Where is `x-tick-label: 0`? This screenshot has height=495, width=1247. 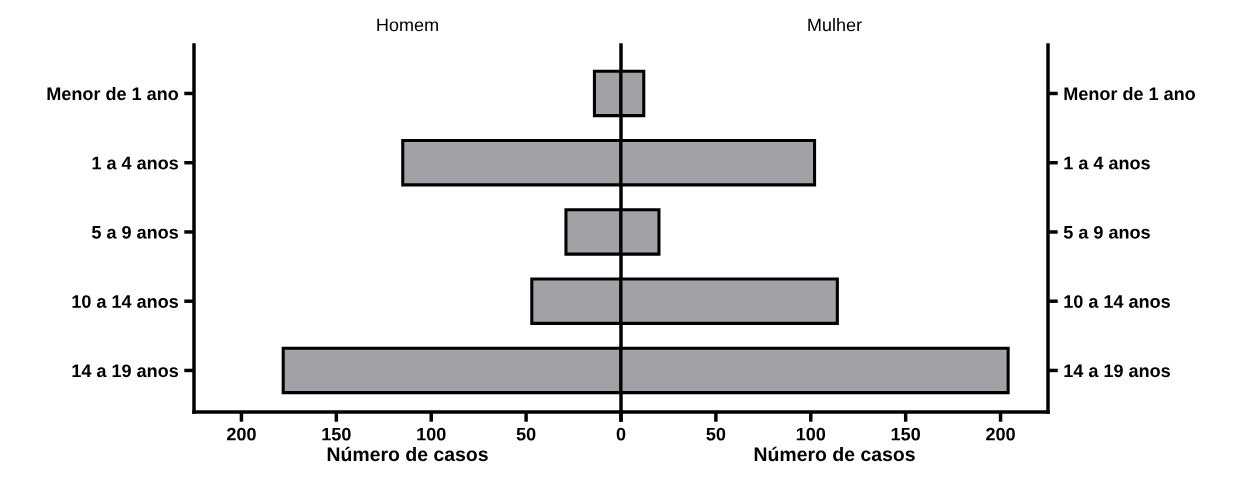
x-tick-label: 0 is located at coordinates (621, 434).